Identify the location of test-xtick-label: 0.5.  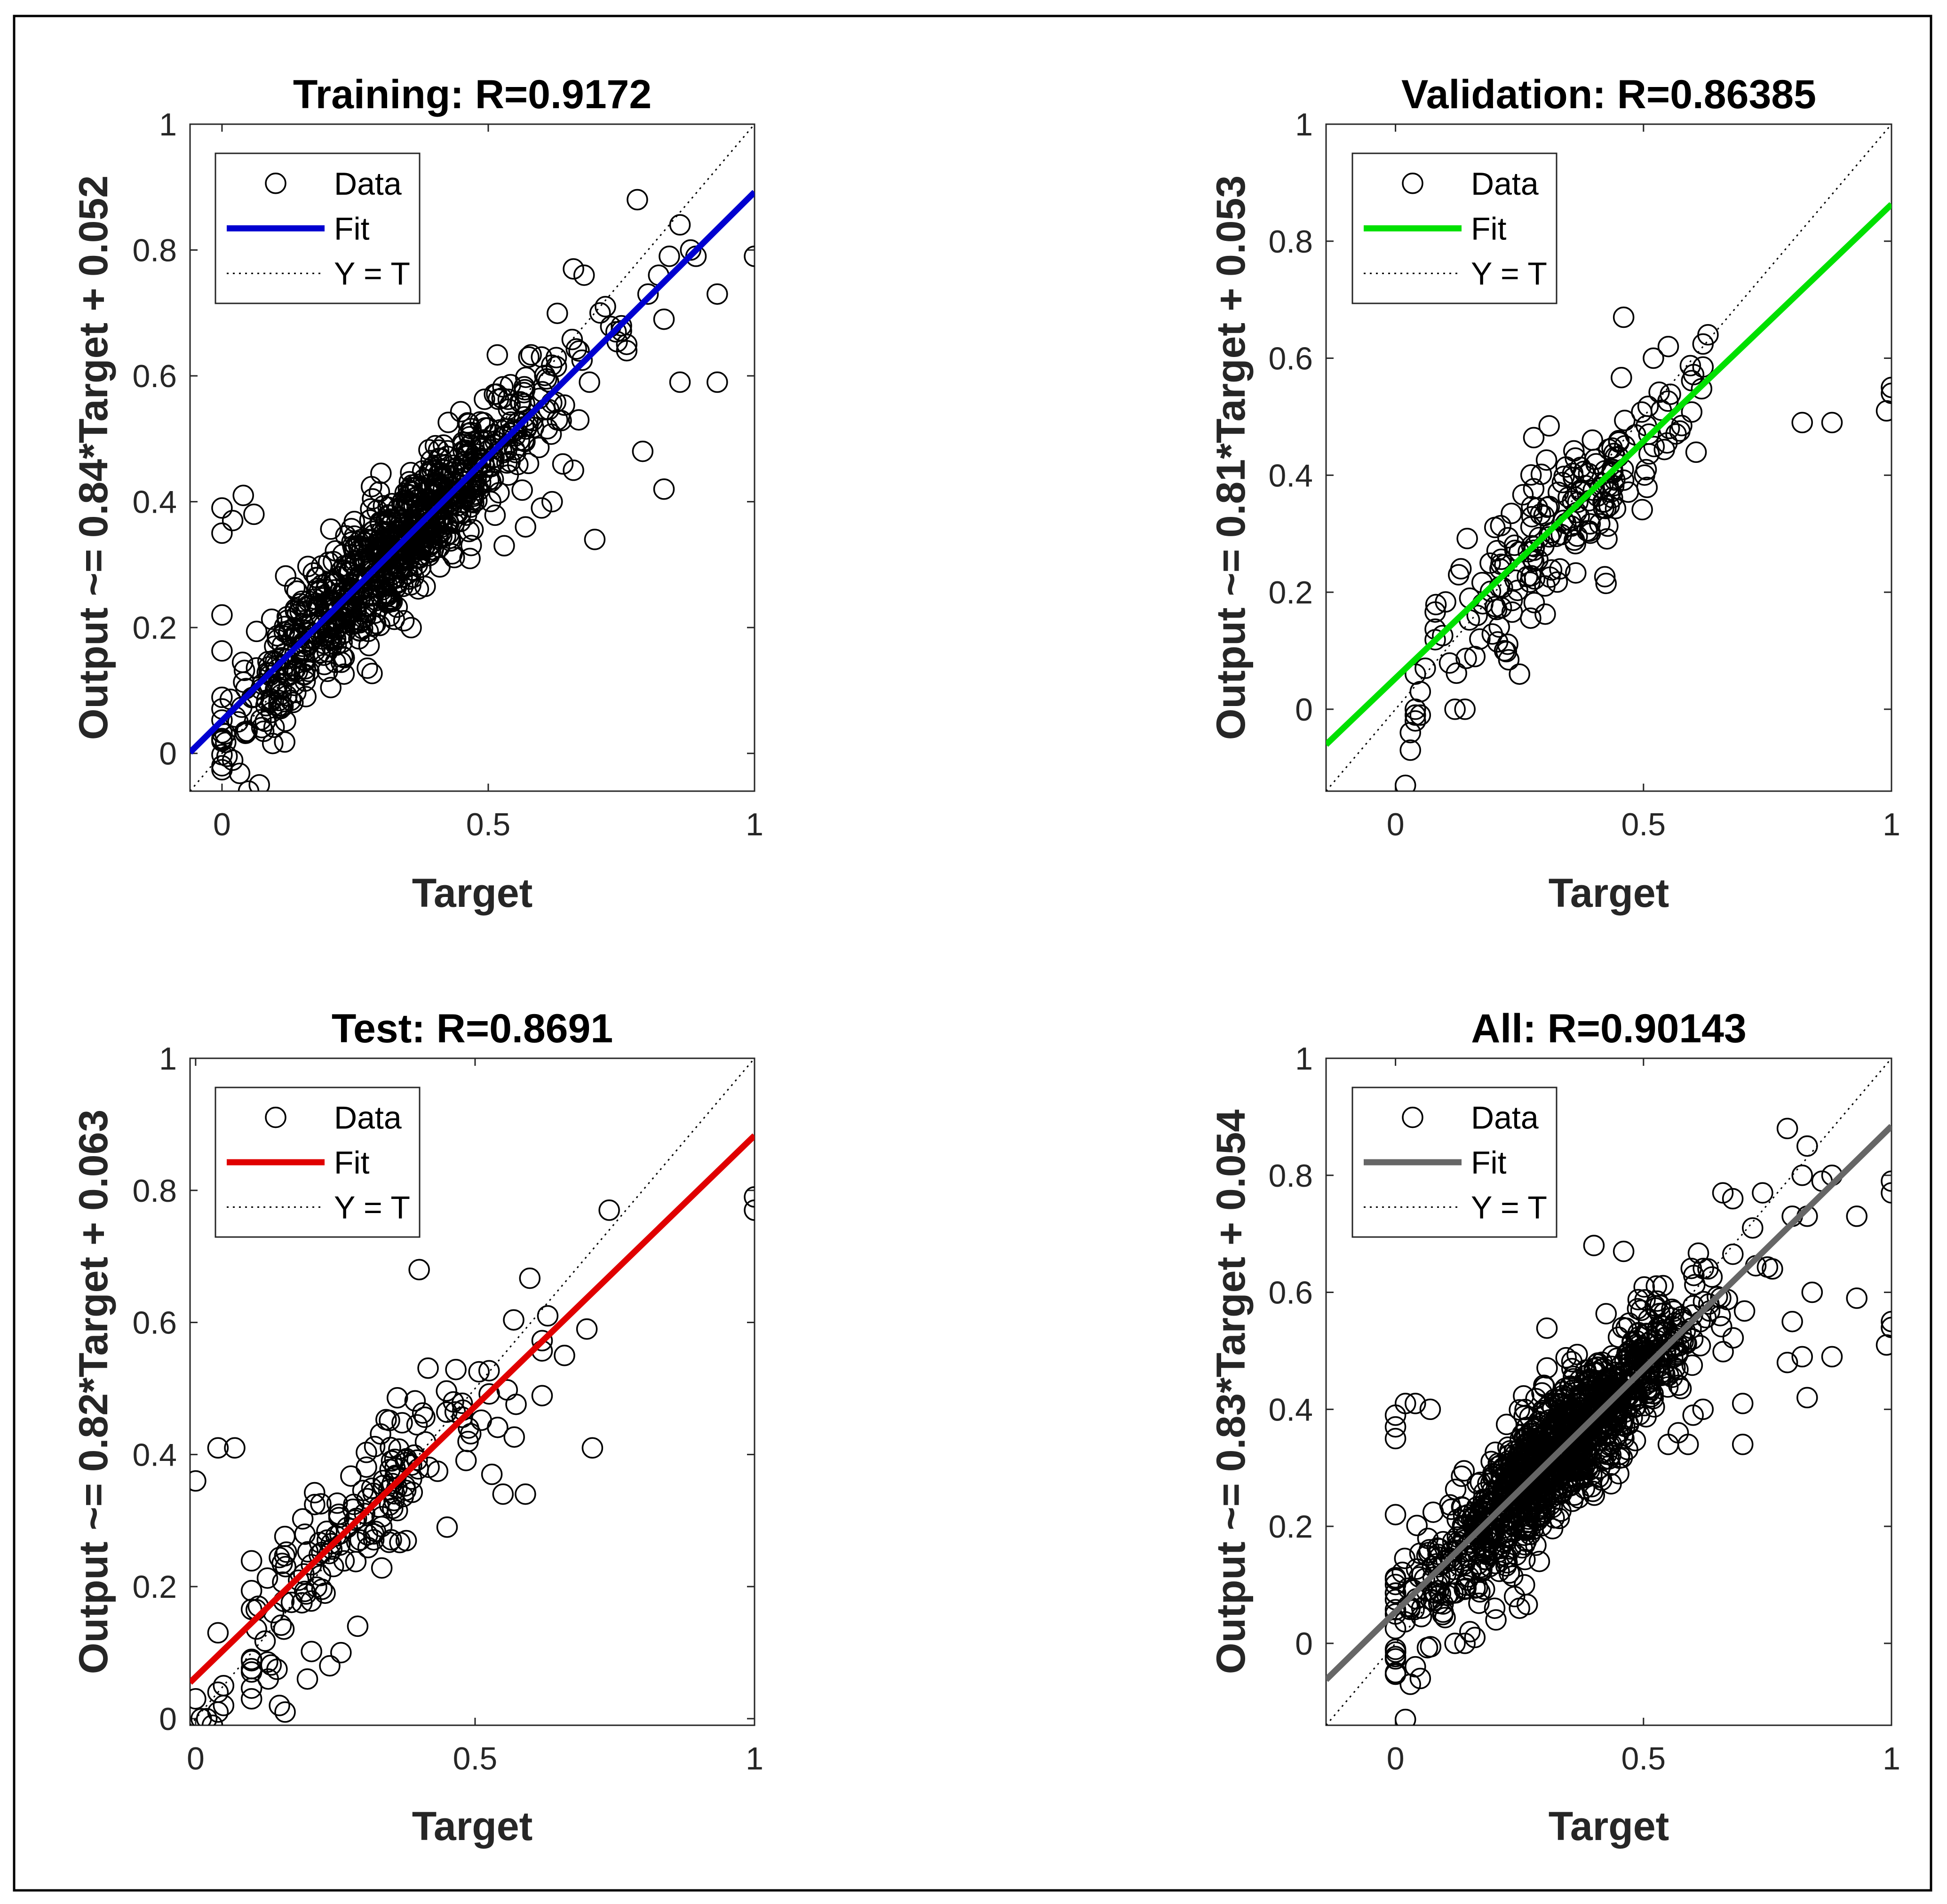
(475, 1759).